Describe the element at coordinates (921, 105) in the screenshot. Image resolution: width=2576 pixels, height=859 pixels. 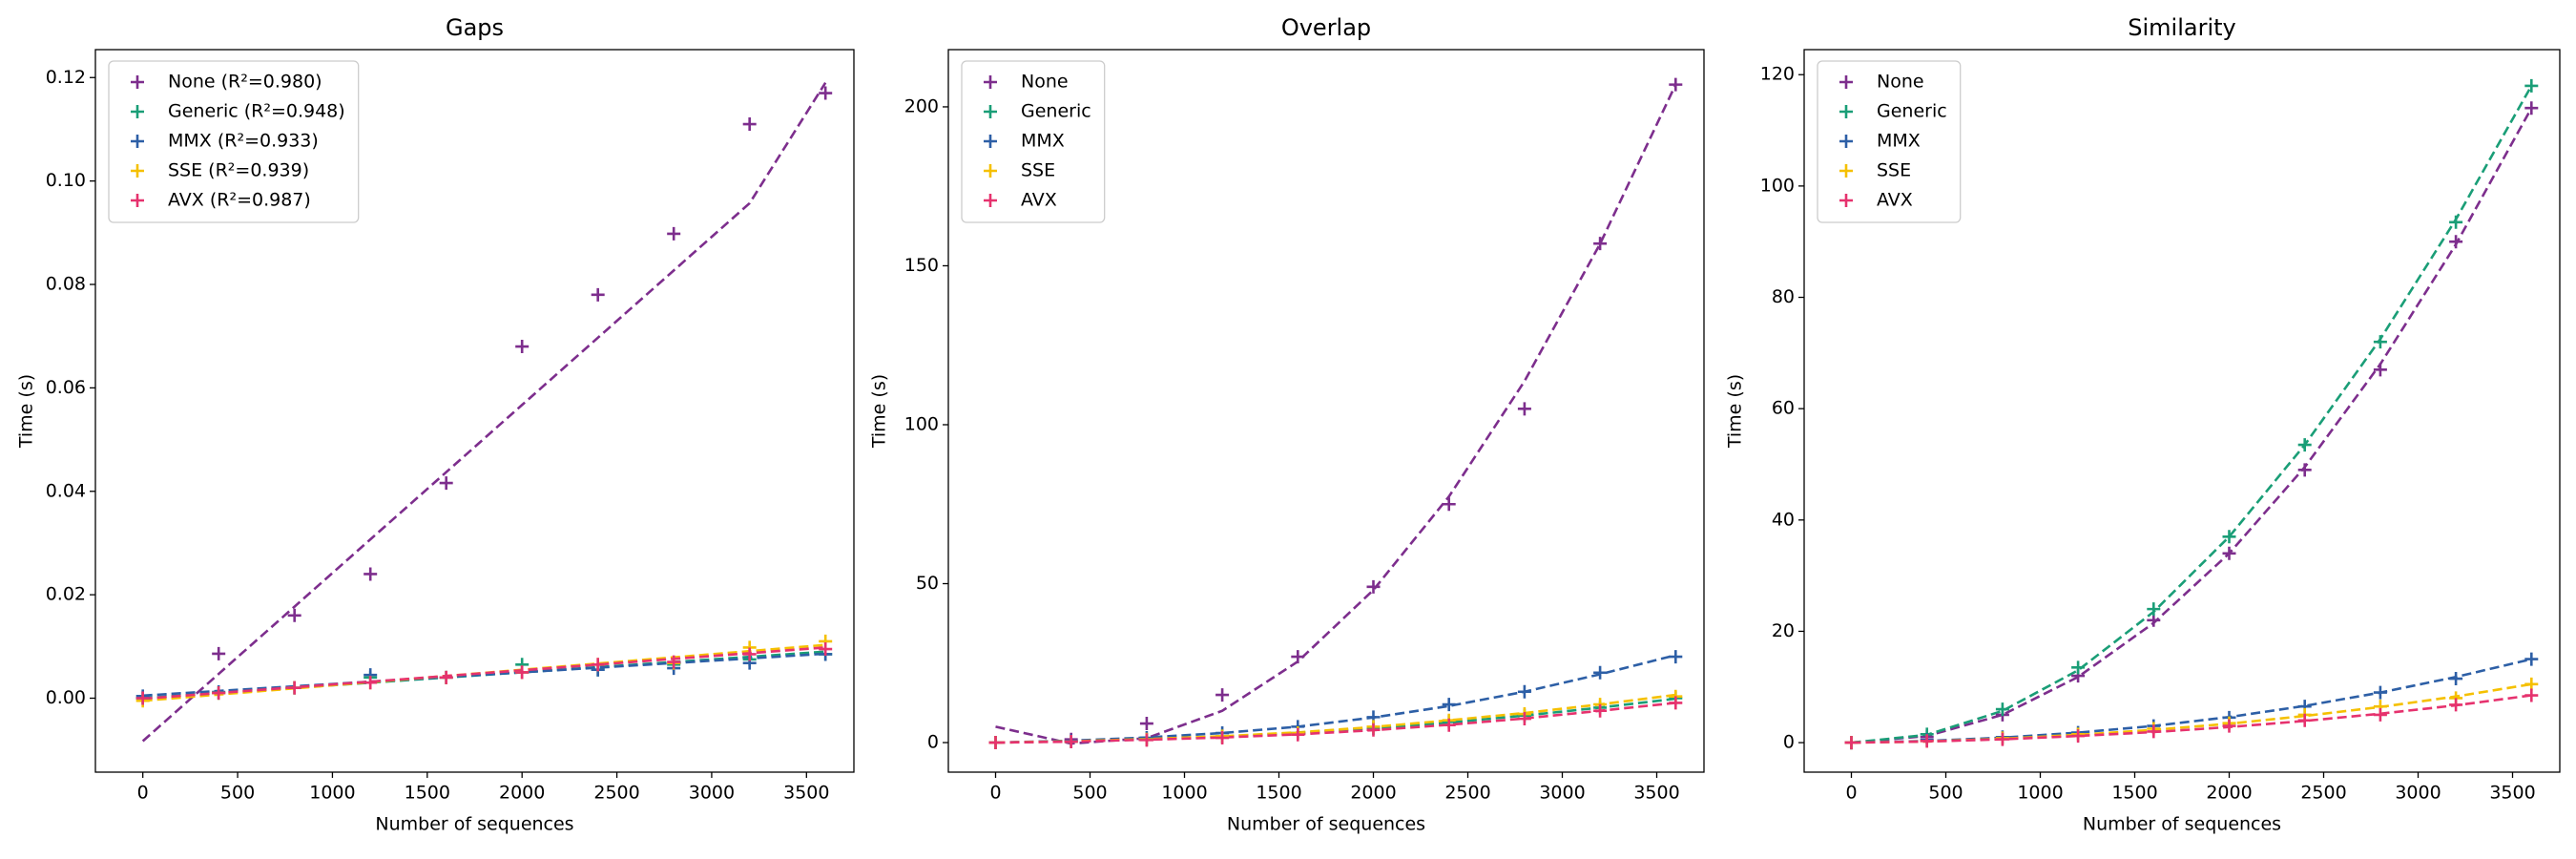
I see `y-tick-label: 200` at that location.